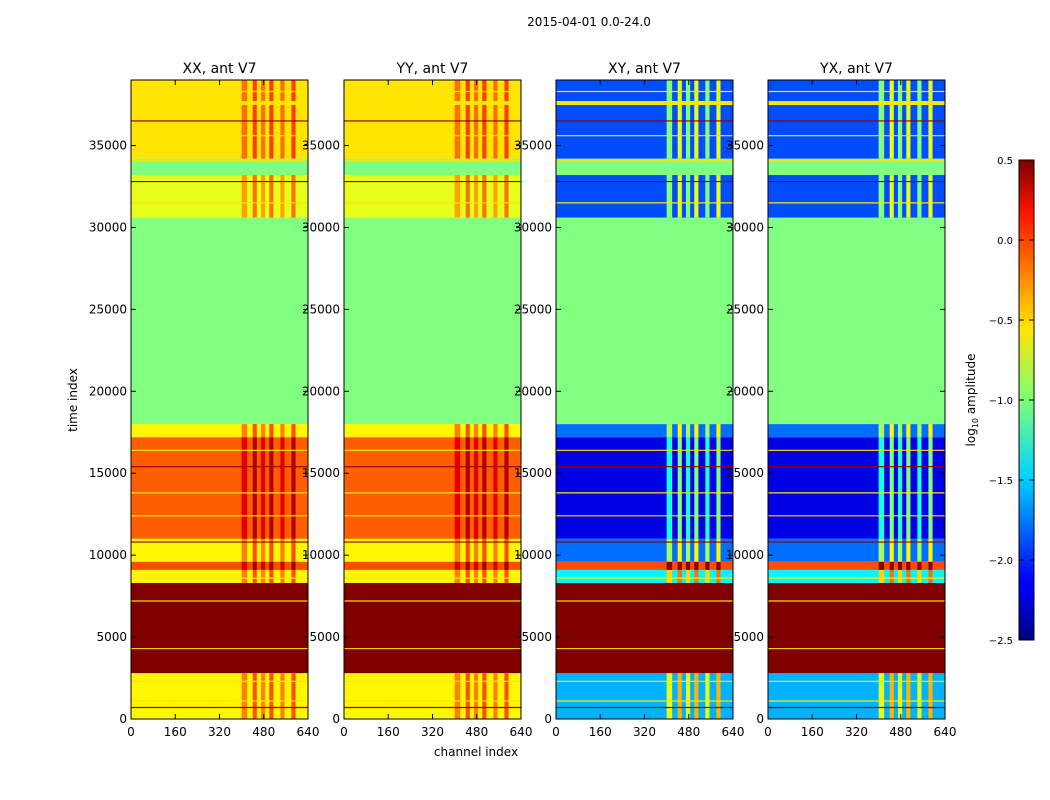  What do you see at coordinates (219, 399) in the screenshot?
I see `heatmap-cells` at bounding box center [219, 399].